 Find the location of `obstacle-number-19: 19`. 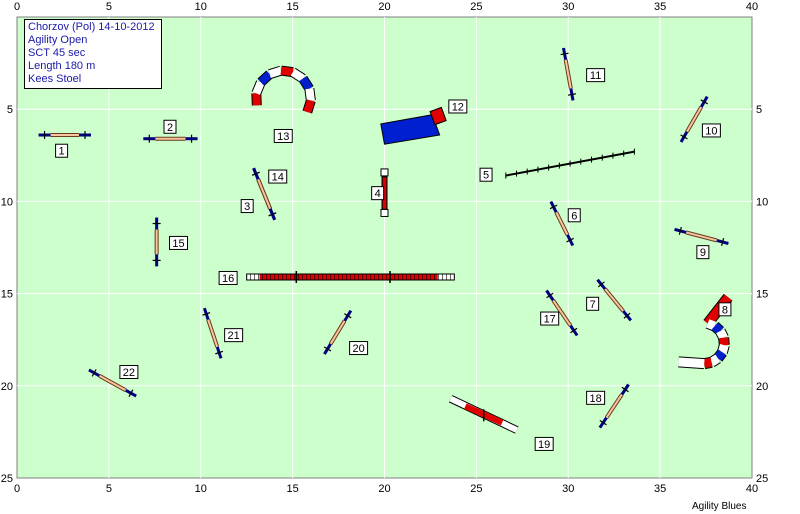

obstacle-number-19: 19 is located at coordinates (544, 443).